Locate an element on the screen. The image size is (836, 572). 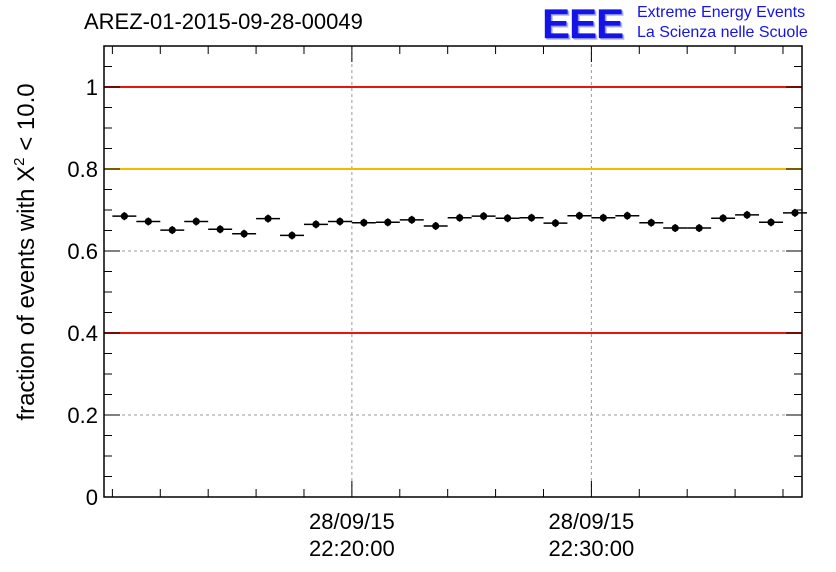
eee-logo-mark: EEE is located at coordinates (583, 23).